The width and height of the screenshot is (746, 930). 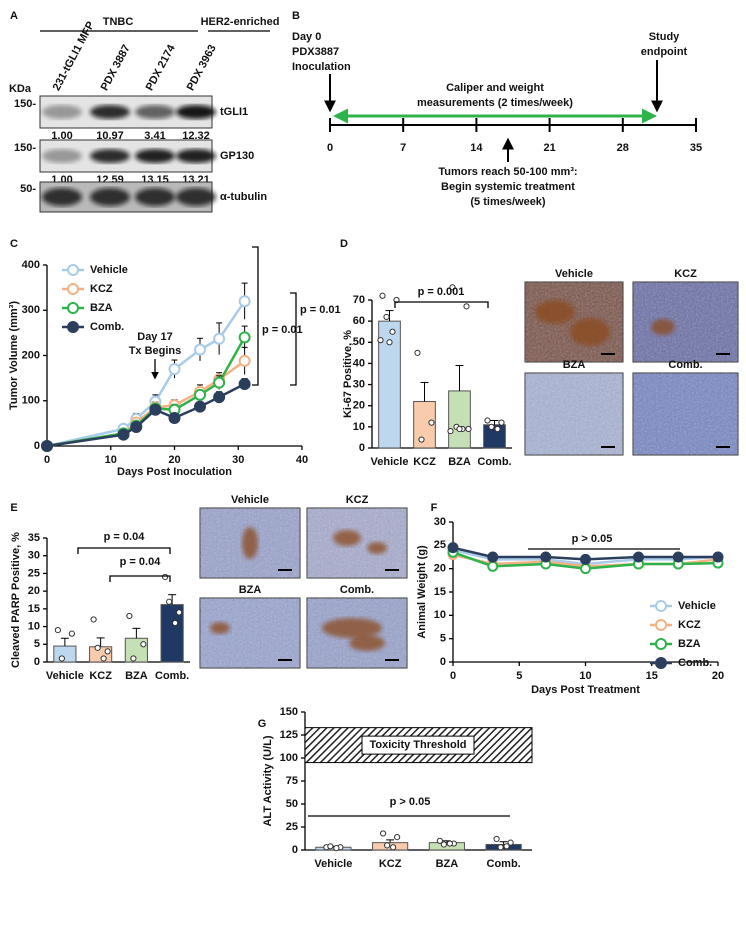 What do you see at coordinates (34, 591) in the screenshot?
I see `y-tick-label: 20` at bounding box center [34, 591].